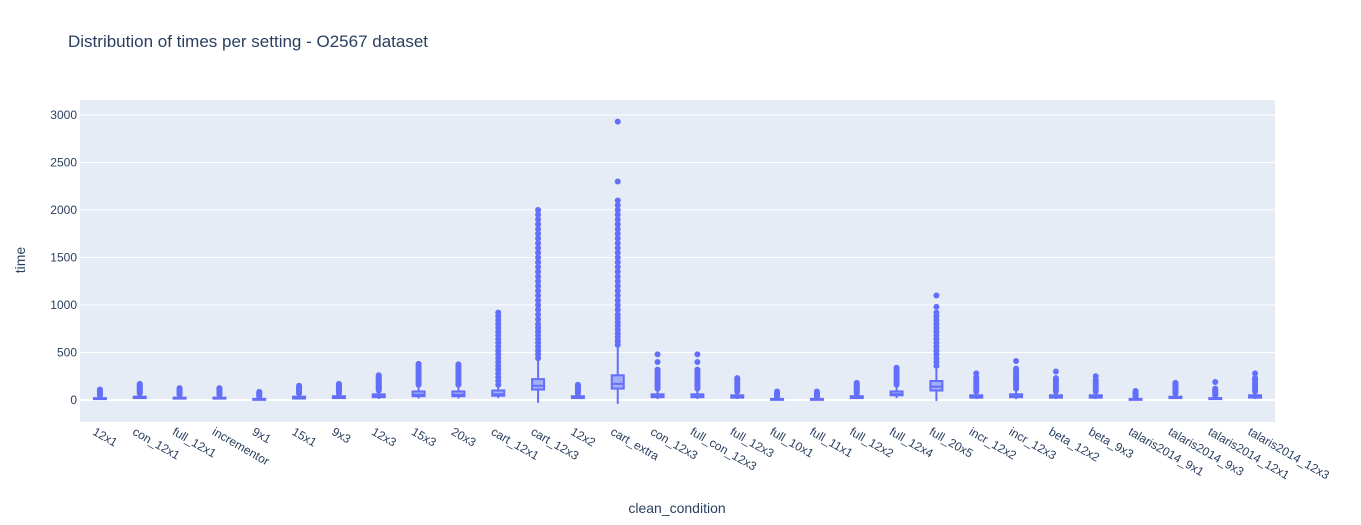  What do you see at coordinates (299, 391) in the screenshot?
I see `box-15x1` at bounding box center [299, 391].